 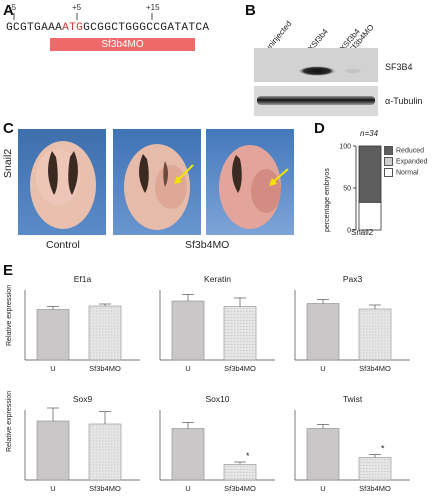 I want to click on legend-expanded: Expanded, so click(x=406, y=161).